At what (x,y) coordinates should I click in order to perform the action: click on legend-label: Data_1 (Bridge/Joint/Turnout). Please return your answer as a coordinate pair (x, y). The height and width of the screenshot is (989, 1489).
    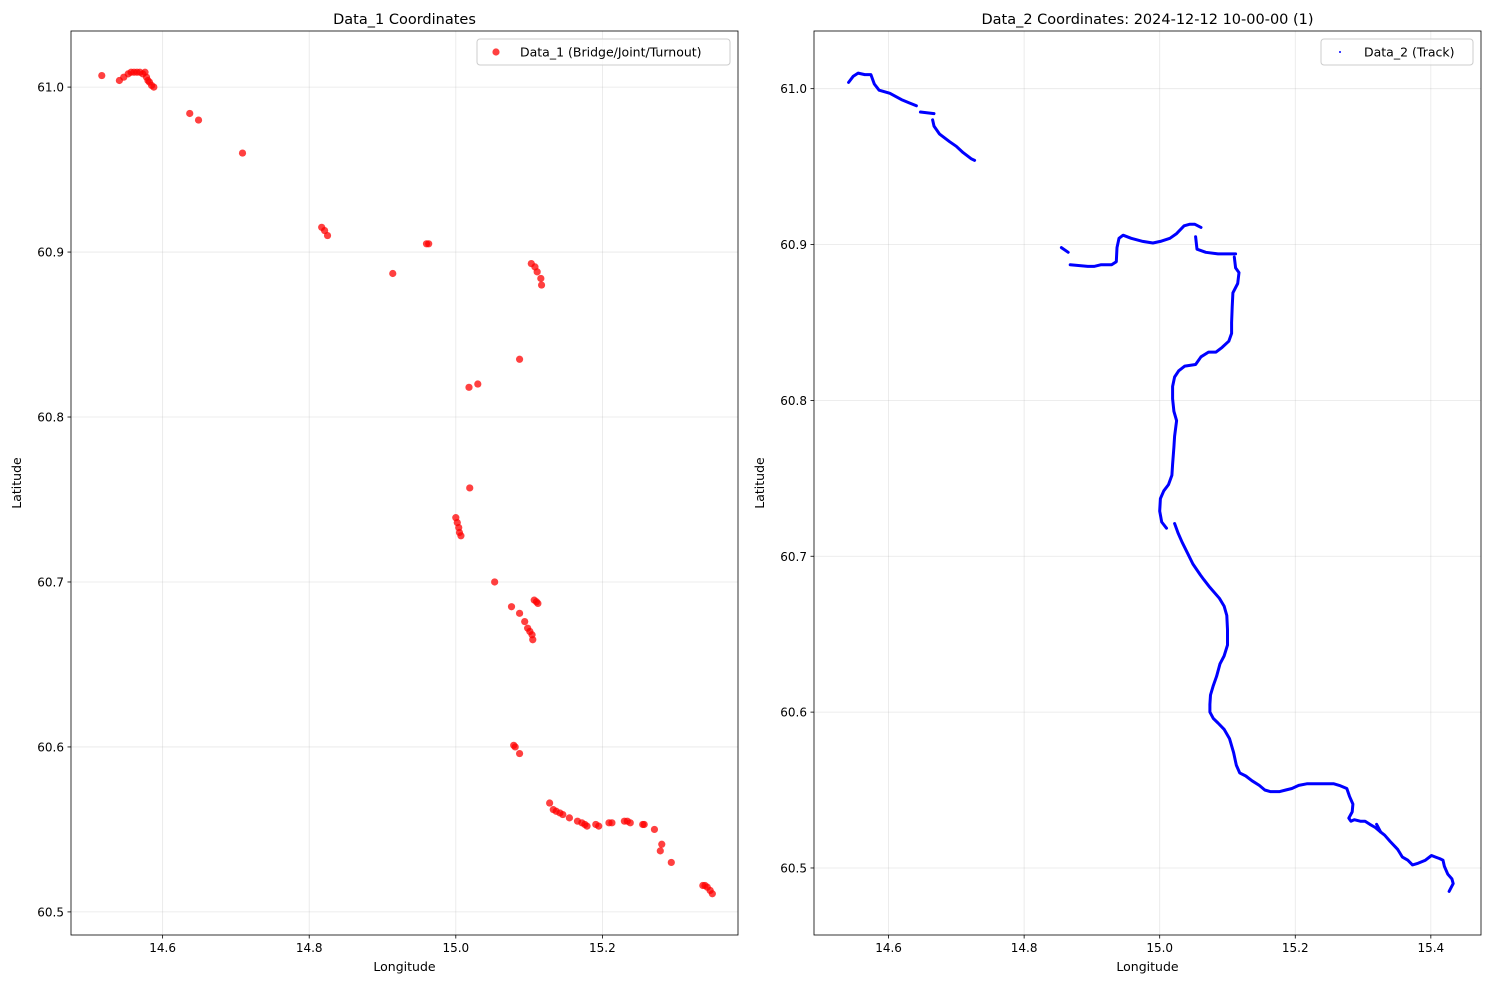
    Looking at the image, I should click on (611, 52).